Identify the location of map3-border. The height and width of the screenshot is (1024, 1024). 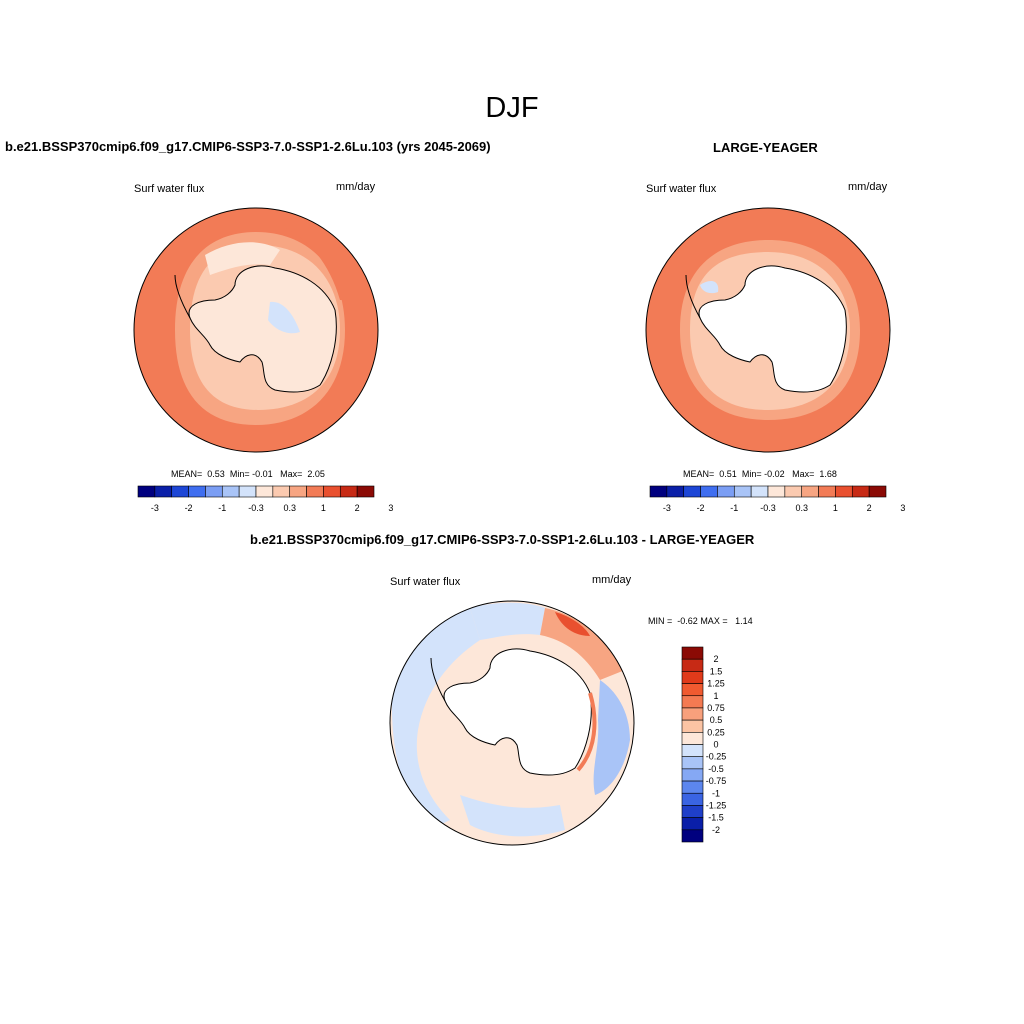
(512, 723).